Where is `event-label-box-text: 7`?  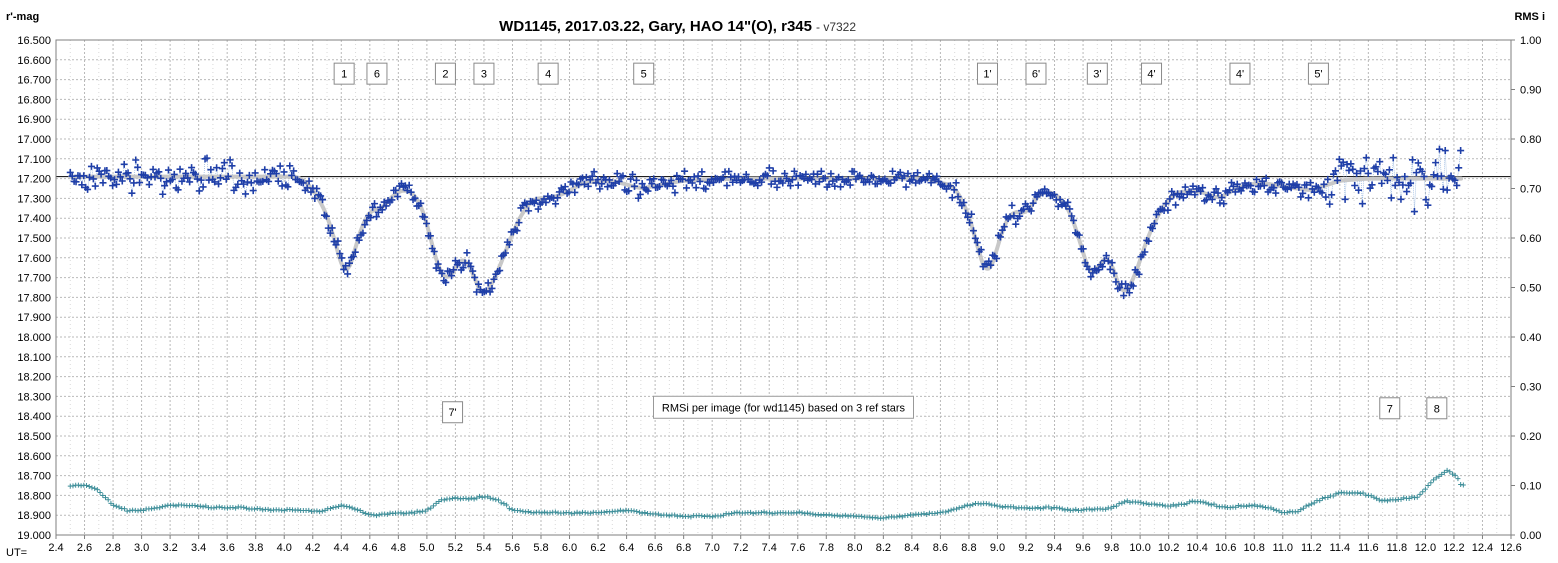
event-label-box-text: 7 is located at coordinates (1390, 409).